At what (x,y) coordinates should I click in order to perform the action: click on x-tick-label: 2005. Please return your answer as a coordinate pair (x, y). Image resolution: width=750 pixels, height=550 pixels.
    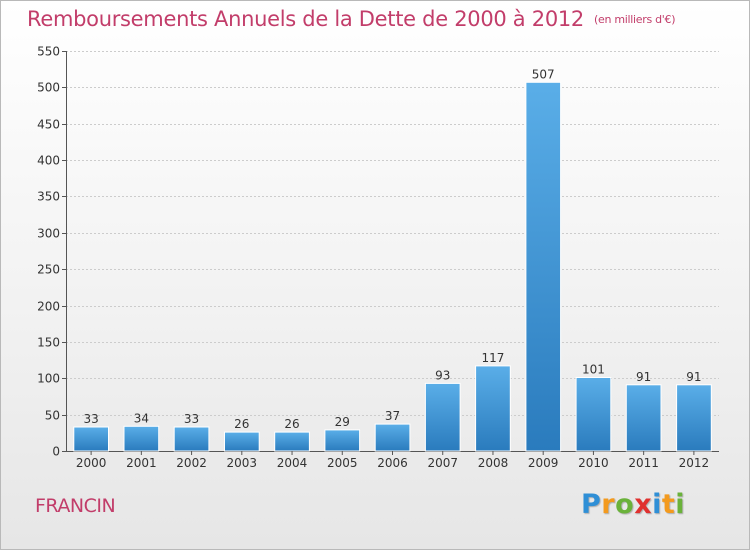
    Looking at the image, I should click on (342, 463).